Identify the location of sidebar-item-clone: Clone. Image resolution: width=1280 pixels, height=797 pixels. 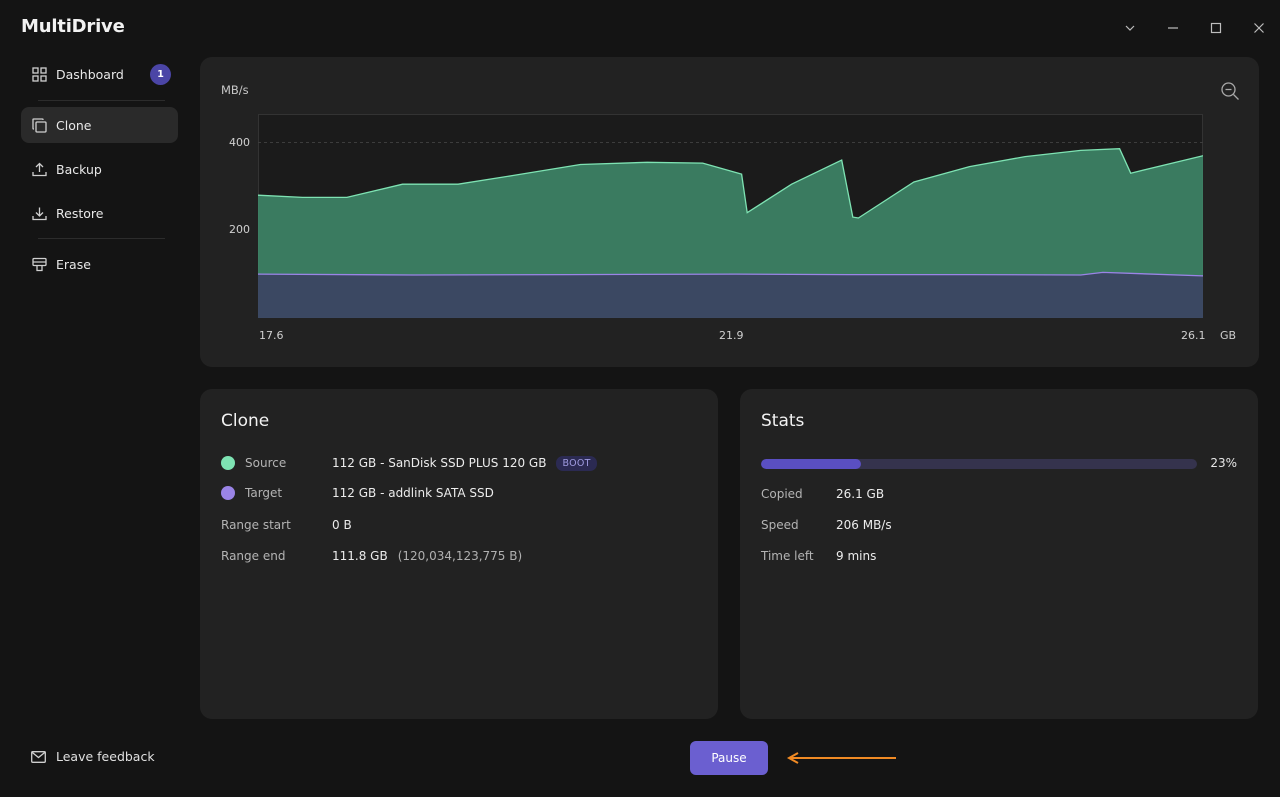
(99, 125).